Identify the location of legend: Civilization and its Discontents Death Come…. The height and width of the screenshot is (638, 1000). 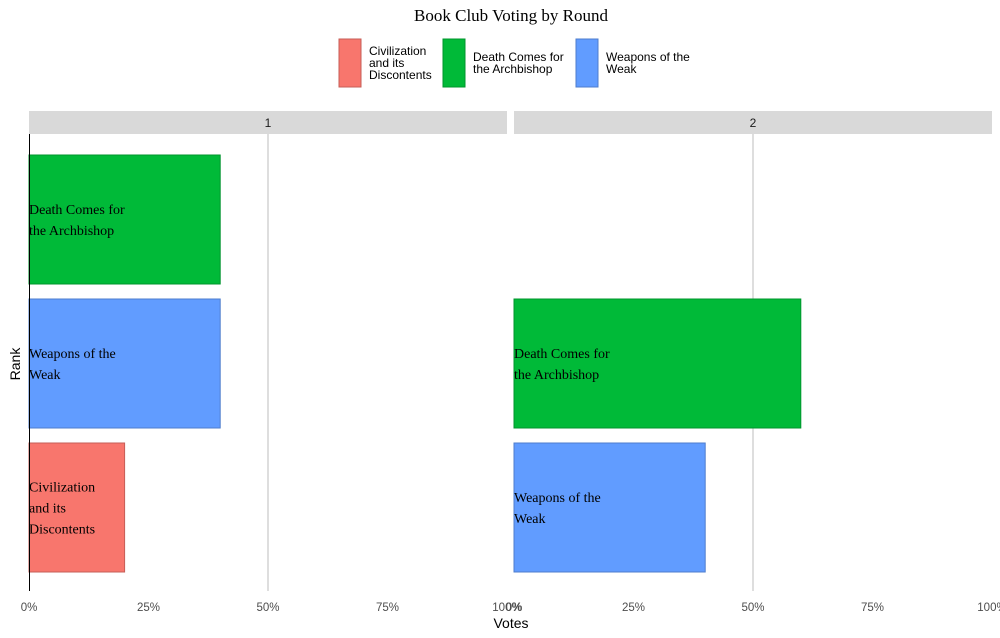
(514, 63).